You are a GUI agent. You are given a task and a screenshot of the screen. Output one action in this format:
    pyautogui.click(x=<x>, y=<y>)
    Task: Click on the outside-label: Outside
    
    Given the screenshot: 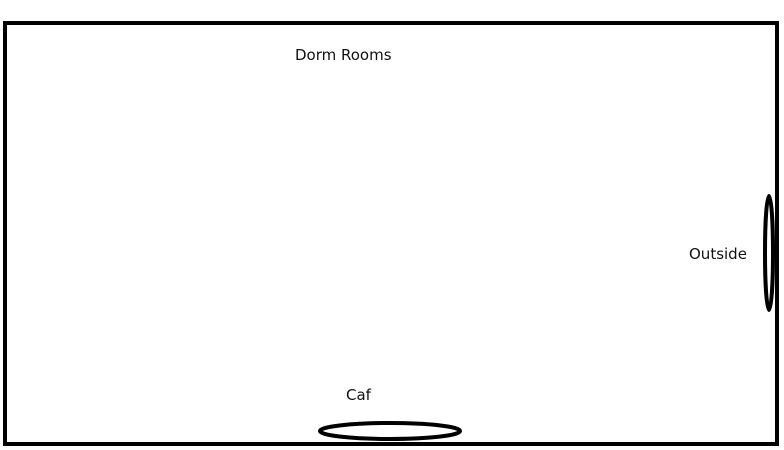 What is the action you would take?
    pyautogui.click(x=718, y=254)
    